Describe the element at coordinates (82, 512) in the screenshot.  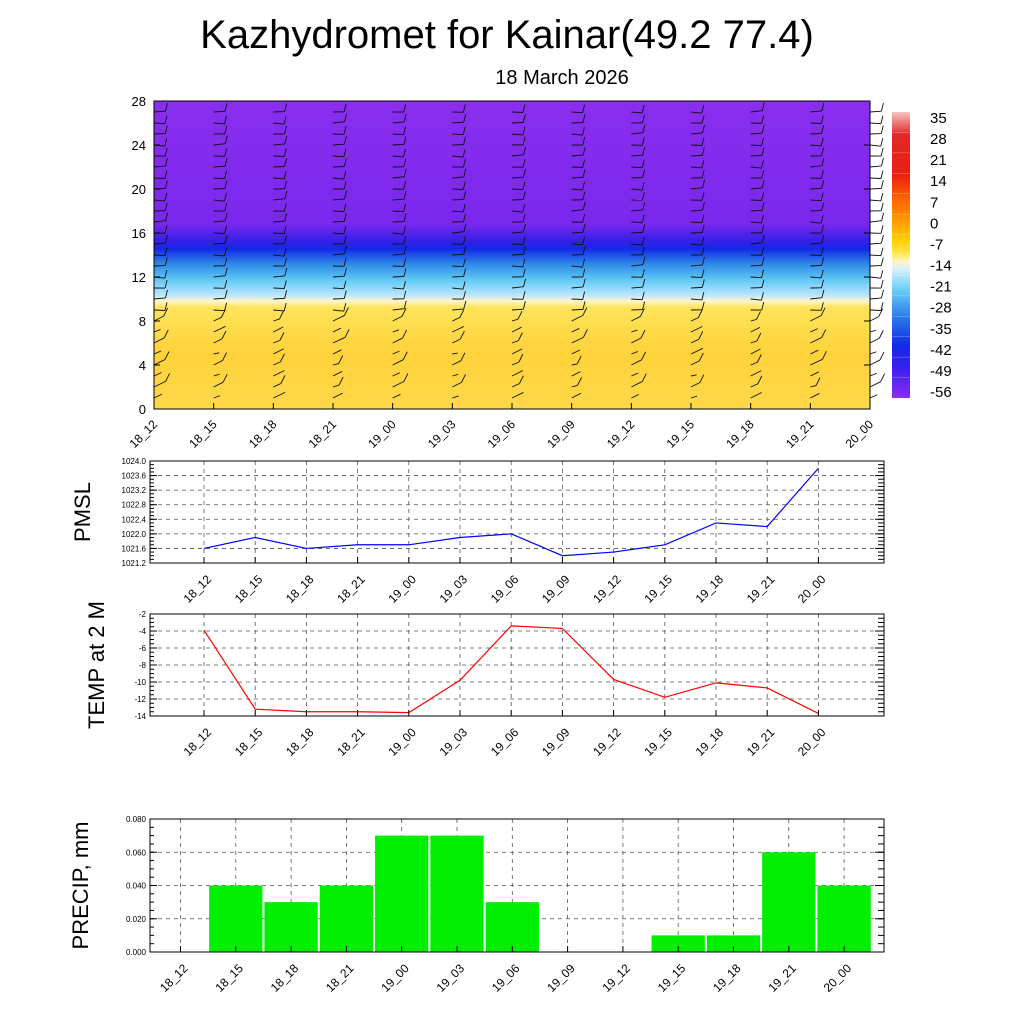
I see `pmsl-axis-title: PMSL` at that location.